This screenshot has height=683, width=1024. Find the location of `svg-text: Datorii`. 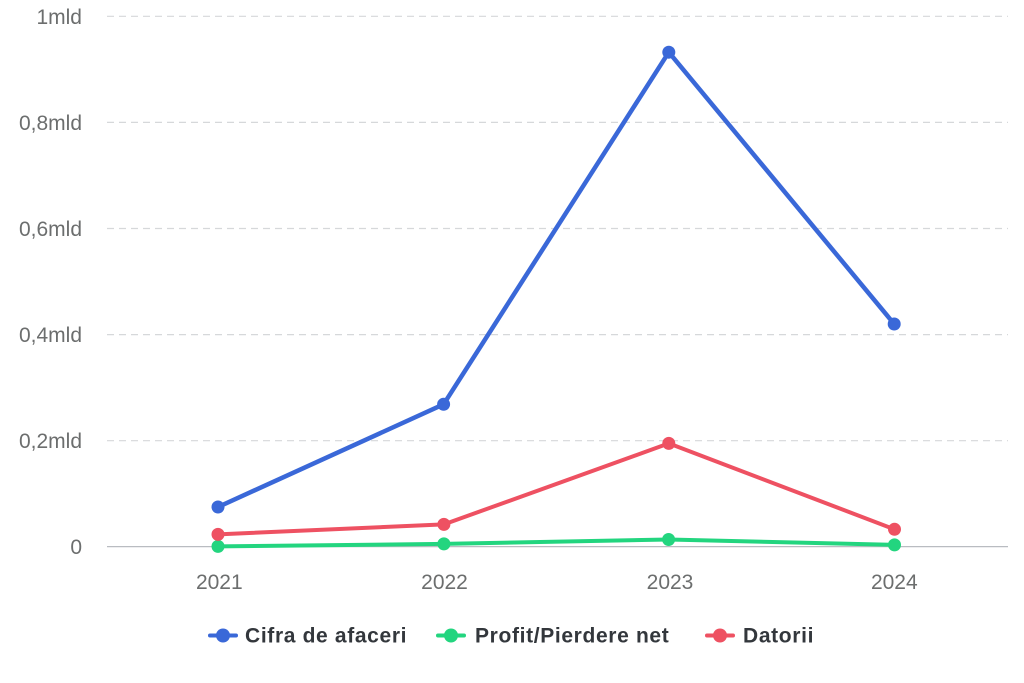

svg-text: Datorii is located at coordinates (778, 636).